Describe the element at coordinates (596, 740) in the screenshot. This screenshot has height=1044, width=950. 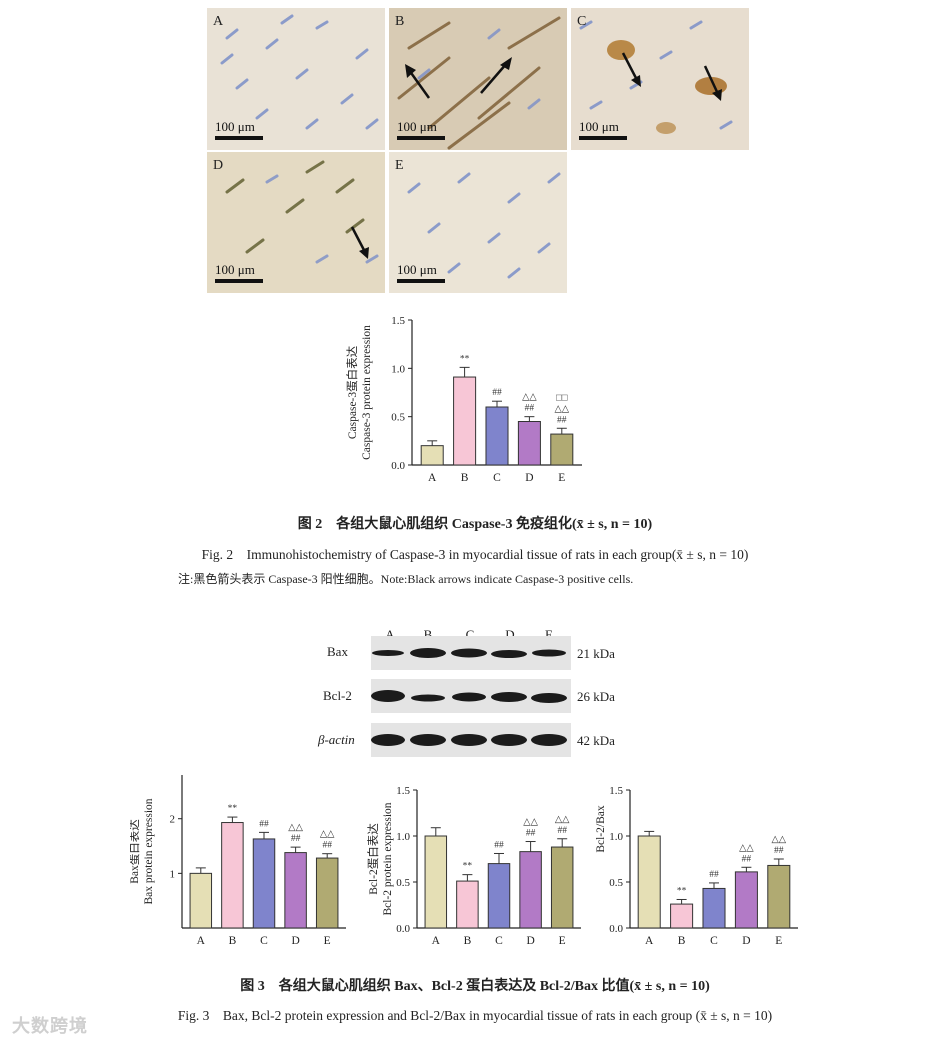
I see `blot-kda-actin: 42 kDa` at that location.